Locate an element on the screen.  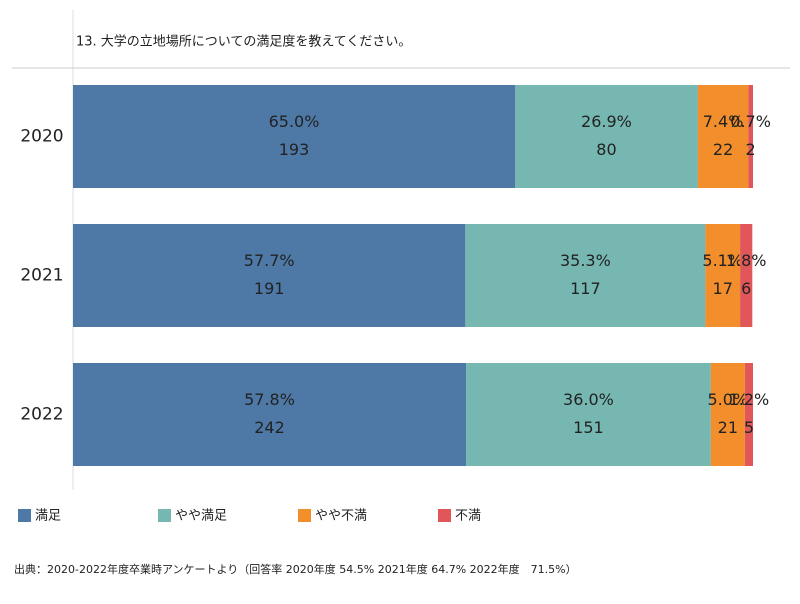
count-label: 151 is located at coordinates (588, 427).